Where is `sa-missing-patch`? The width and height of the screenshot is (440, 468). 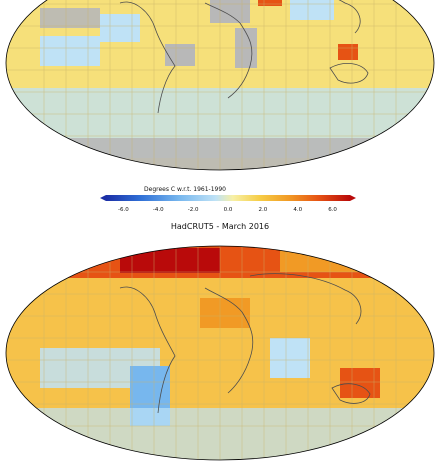 sa-missing-patch is located at coordinates (180, 55).